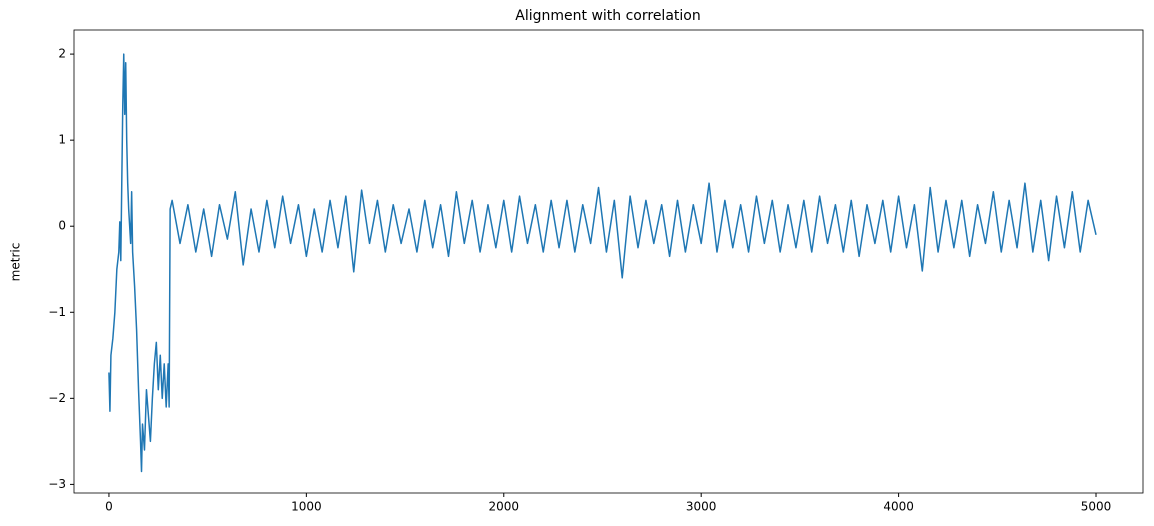  Describe the element at coordinates (503, 507) in the screenshot. I see `x-tick-label: 2000` at that location.